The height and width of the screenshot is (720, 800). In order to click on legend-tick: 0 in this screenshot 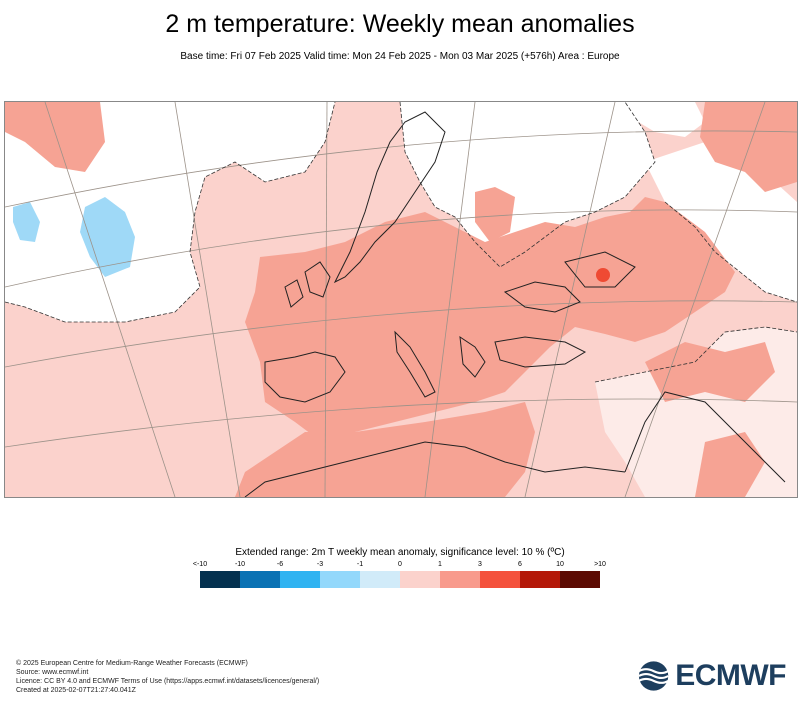, I will do `click(400, 564)`.